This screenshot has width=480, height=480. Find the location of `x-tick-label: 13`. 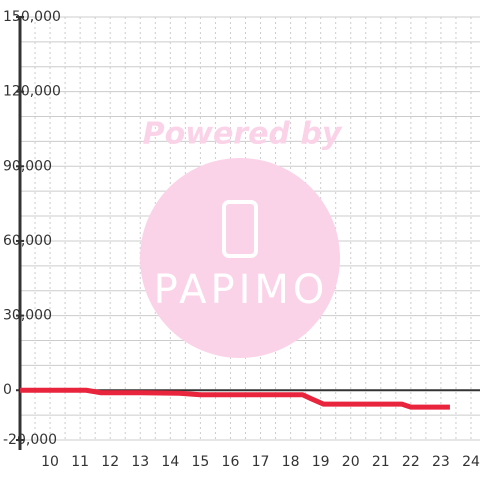

x-tick-label: 13 is located at coordinates (140, 462).